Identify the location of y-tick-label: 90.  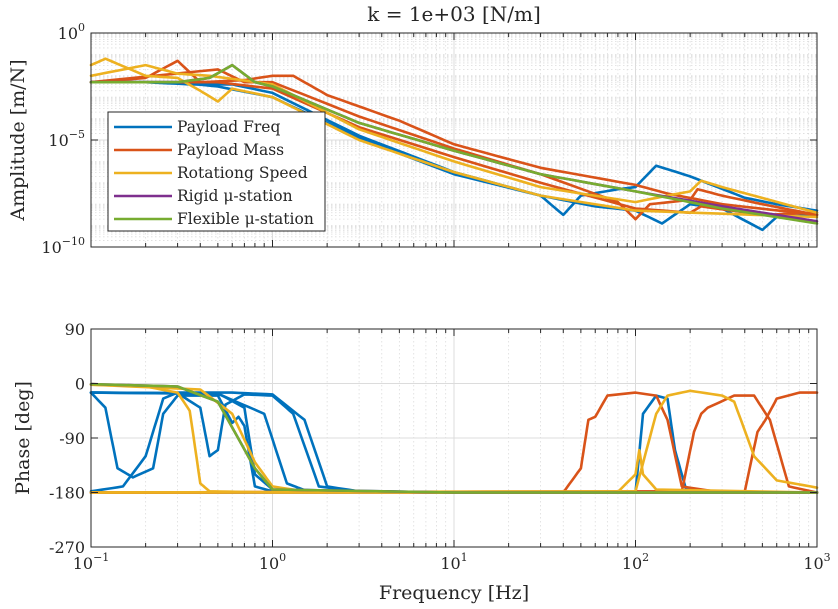
(75, 329).